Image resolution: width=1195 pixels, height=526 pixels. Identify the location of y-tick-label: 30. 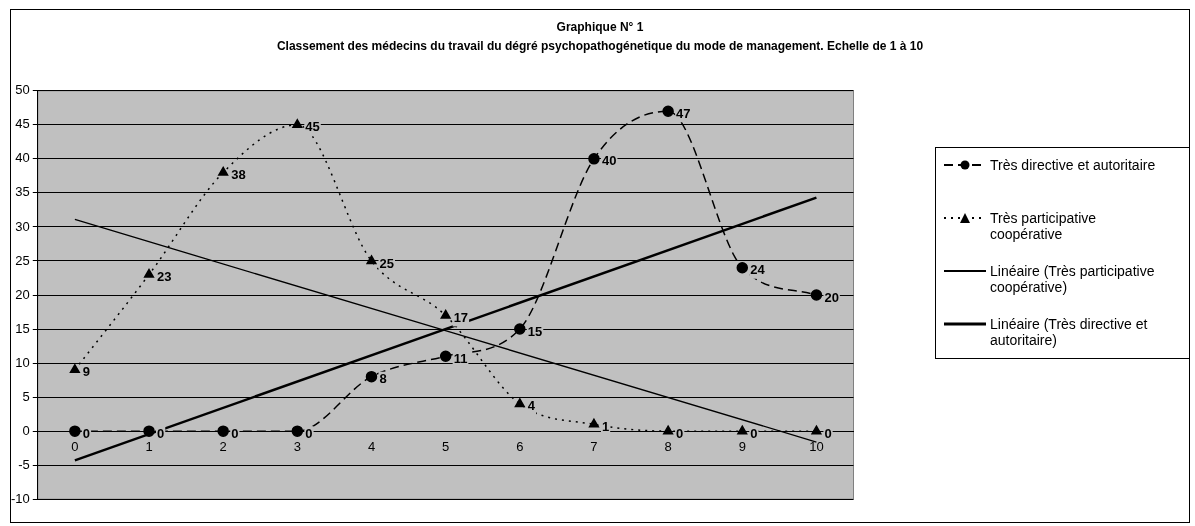
(22, 226).